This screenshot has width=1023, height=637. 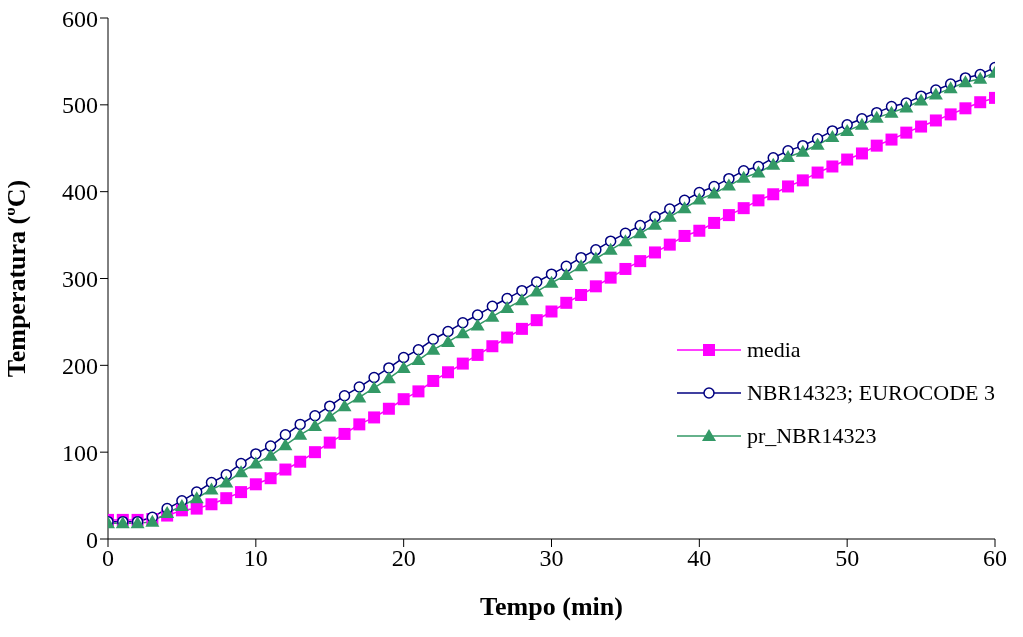 I want to click on legend-label: pr_NBR14323, so click(x=811, y=435).